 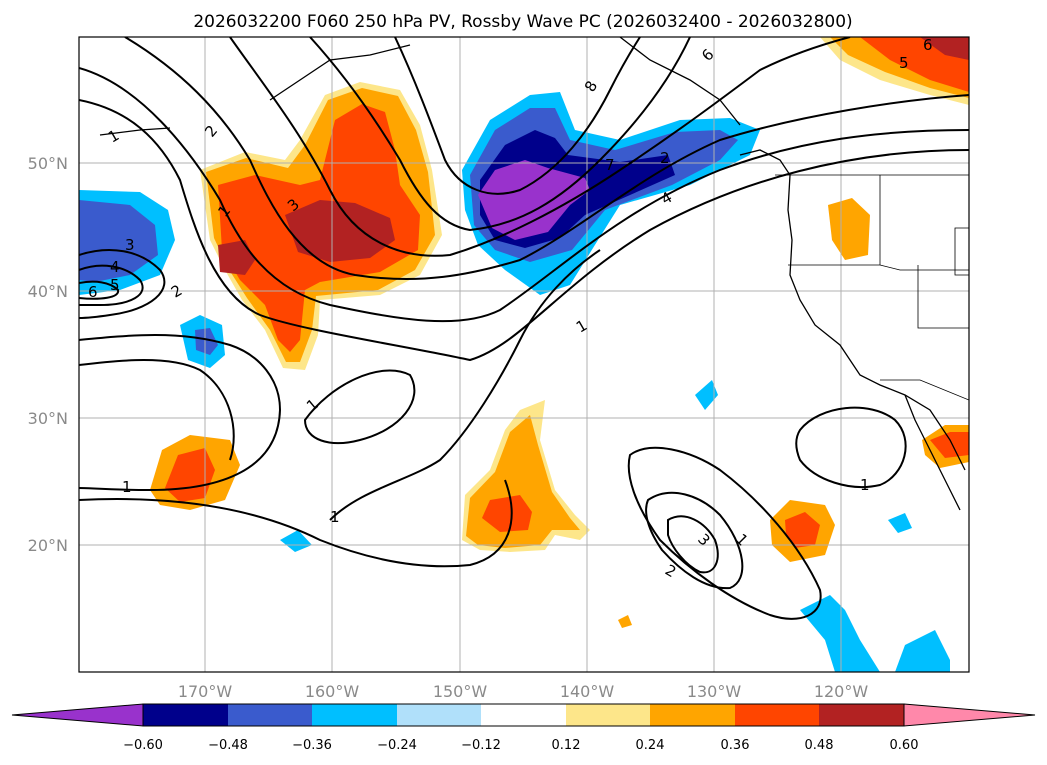 What do you see at coordinates (118, 241) in the screenshot?
I see `west-negative-anomaly-inner` at bounding box center [118, 241].